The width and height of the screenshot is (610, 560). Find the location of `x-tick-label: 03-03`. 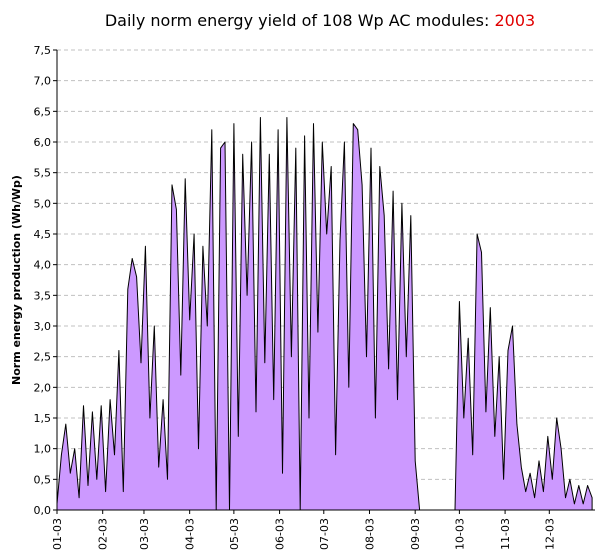

x-tick-label: 03-03 is located at coordinates (144, 534).